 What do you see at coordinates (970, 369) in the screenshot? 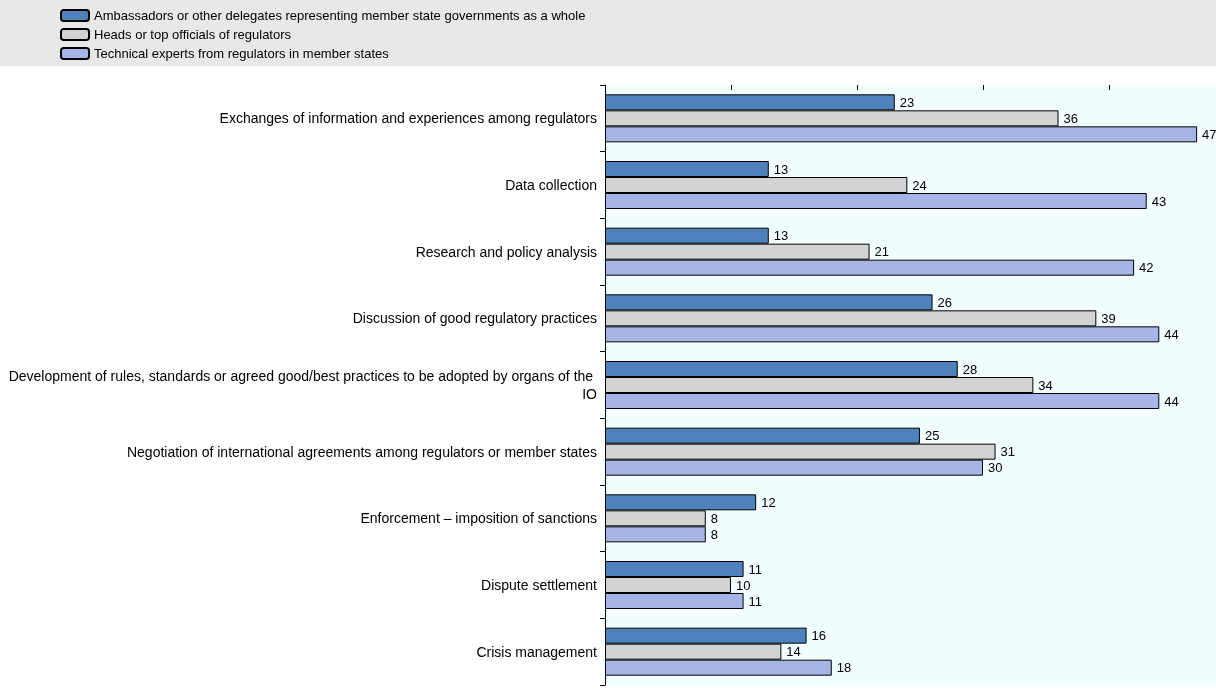
I see `data-label: 28` at bounding box center [970, 369].